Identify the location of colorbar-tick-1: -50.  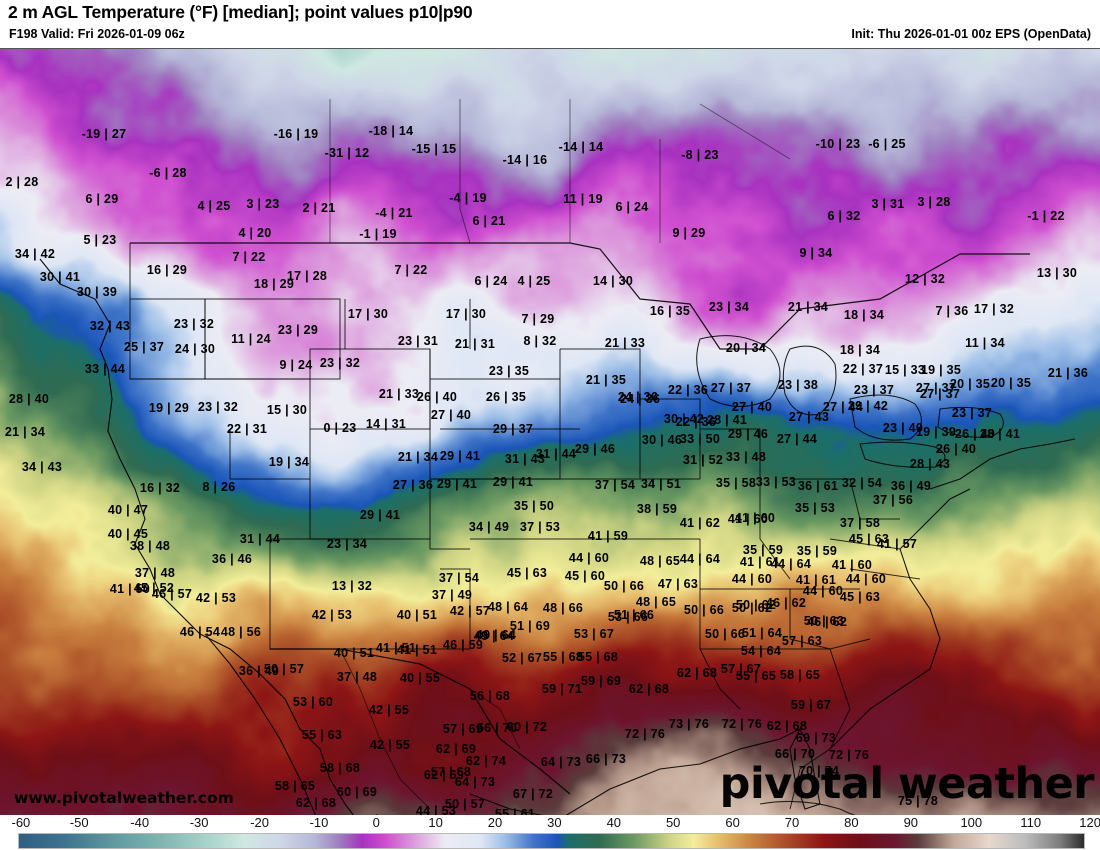
(79, 822).